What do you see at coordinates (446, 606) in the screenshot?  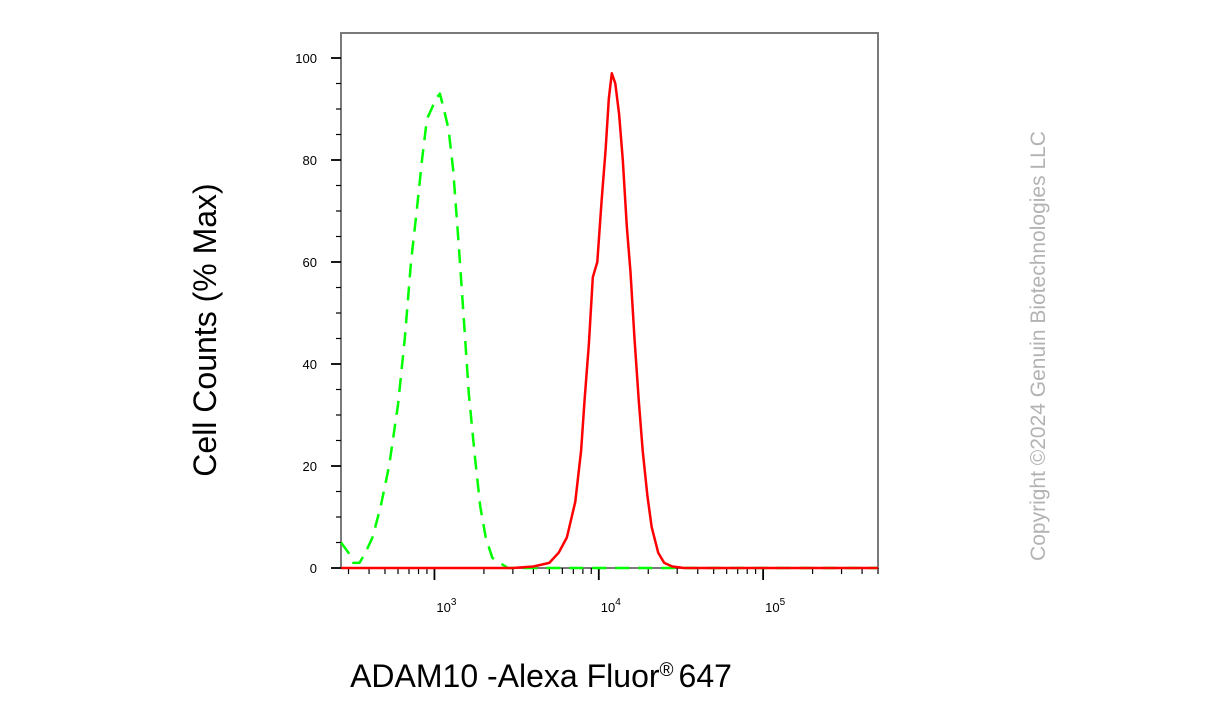 I see `x-tick-label: 10³` at bounding box center [446, 606].